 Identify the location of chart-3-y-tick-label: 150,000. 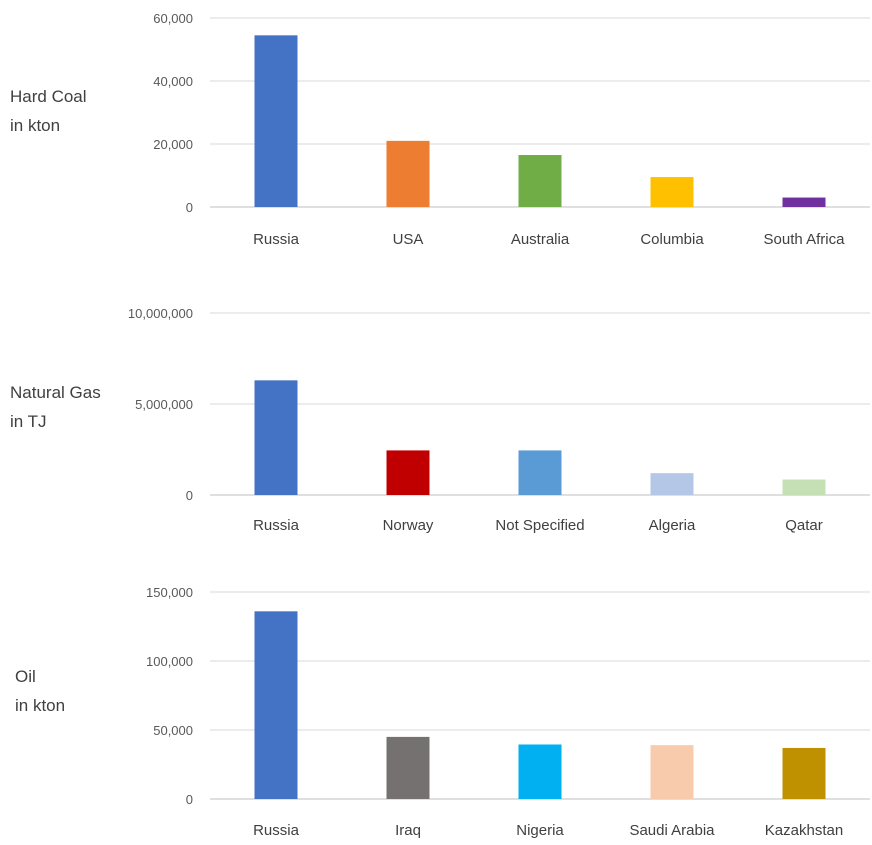
(169, 592).